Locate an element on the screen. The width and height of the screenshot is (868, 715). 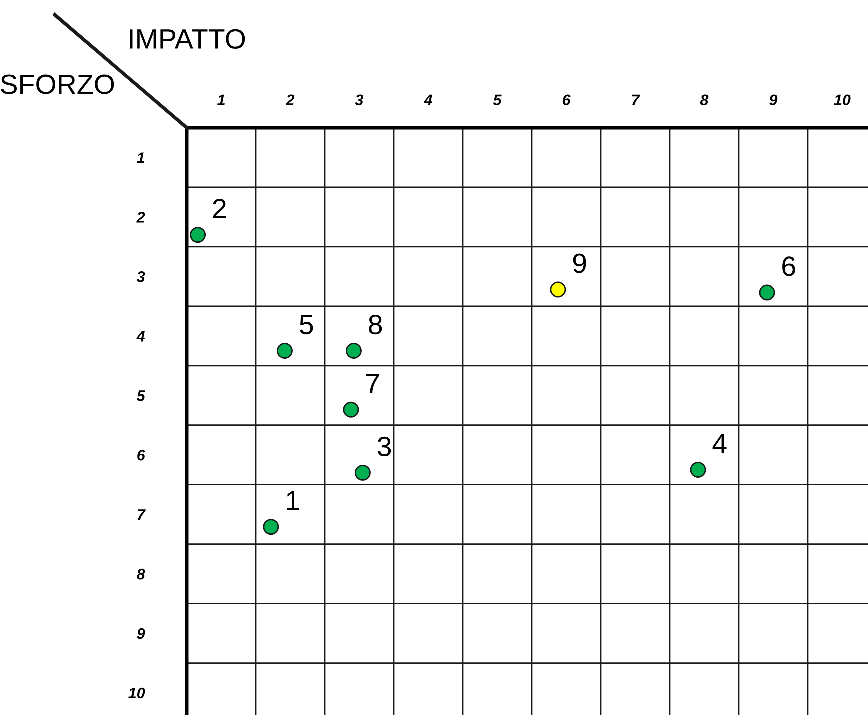
y-tick-label: 1 is located at coordinates (141, 158).